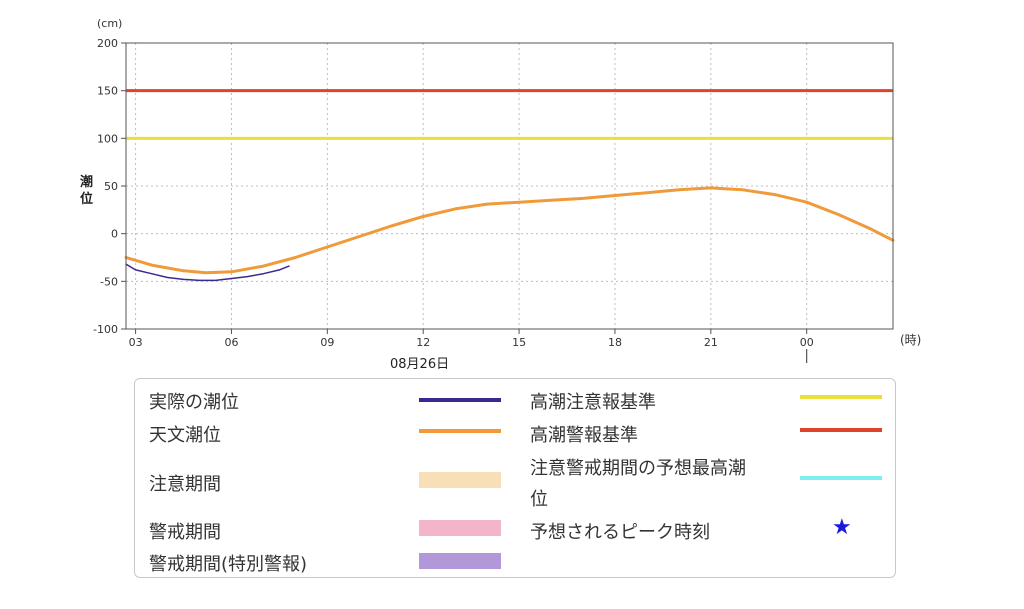  What do you see at coordinates (136, 342) in the screenshot?
I see `x-tick-label: 03` at bounding box center [136, 342].